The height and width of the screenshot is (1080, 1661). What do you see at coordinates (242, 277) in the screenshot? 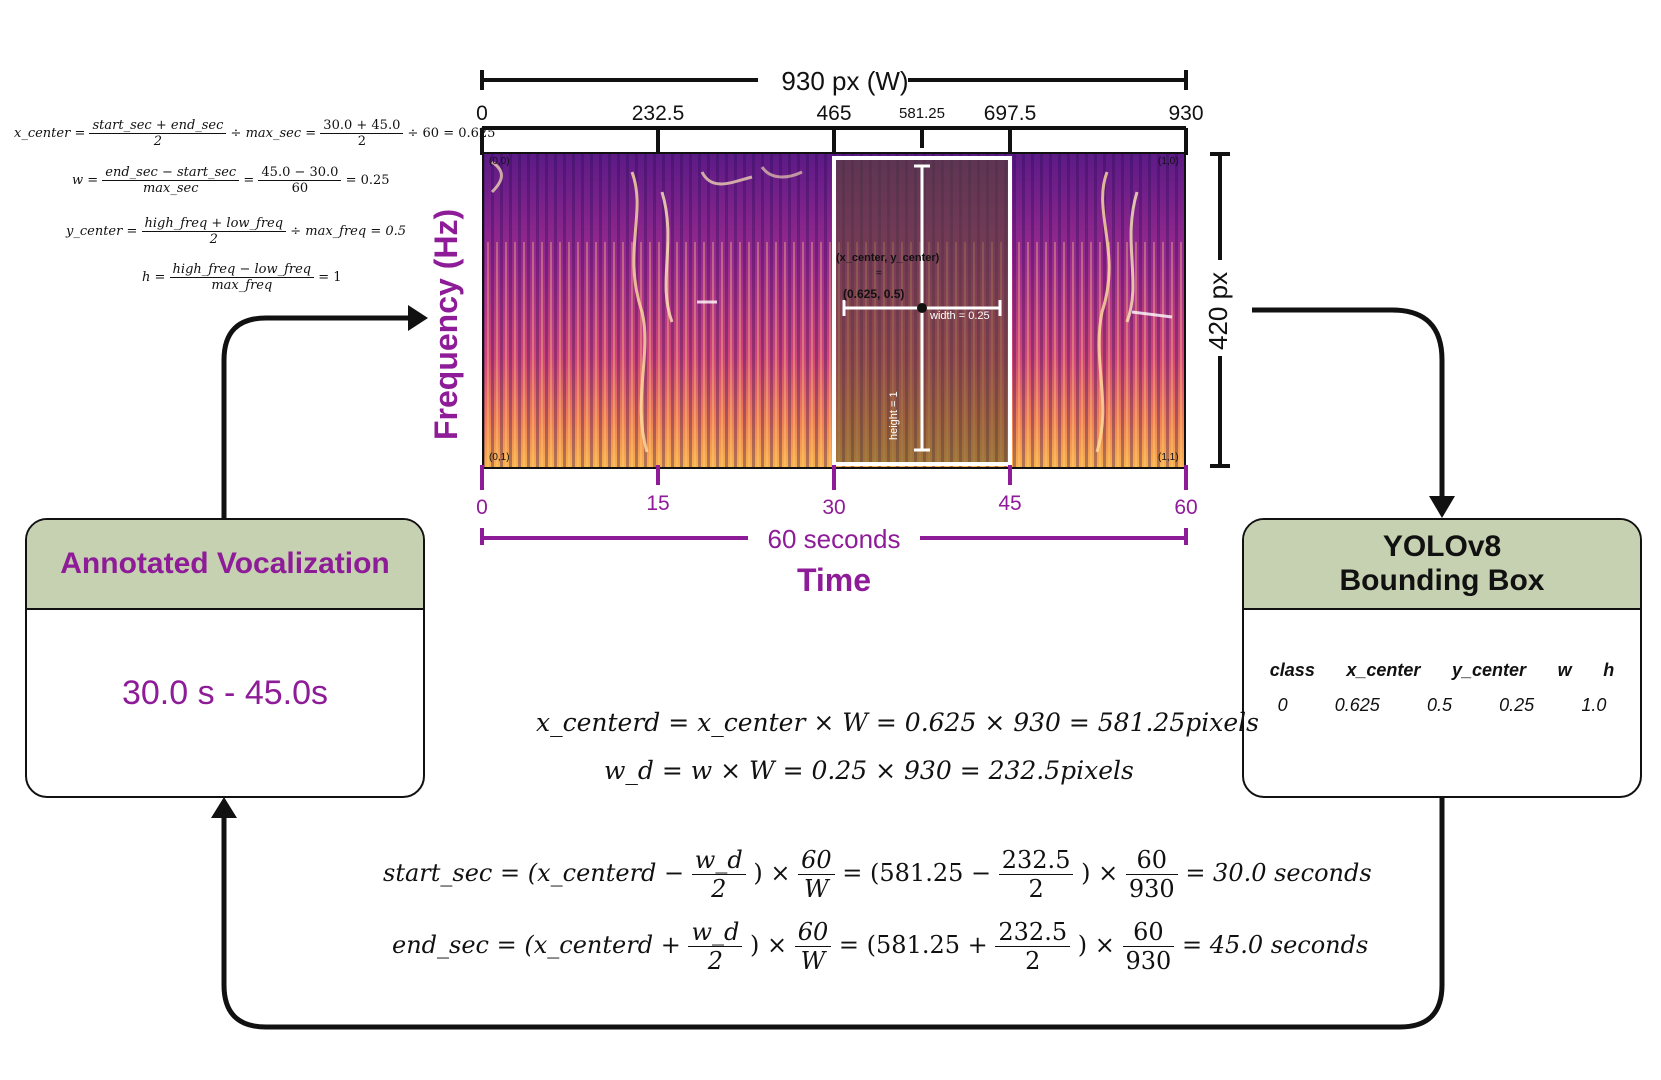
I see `formula-h: h = high_freq − low_freq max_freq = 1` at bounding box center [242, 277].